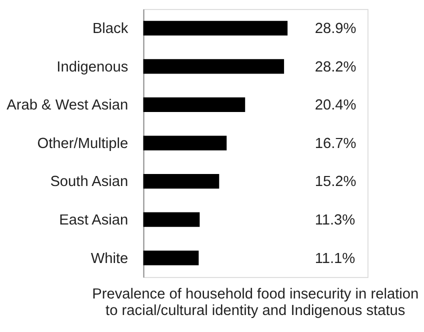 The image size is (424, 332). I want to click on data-label: 15.2%, so click(335, 182).